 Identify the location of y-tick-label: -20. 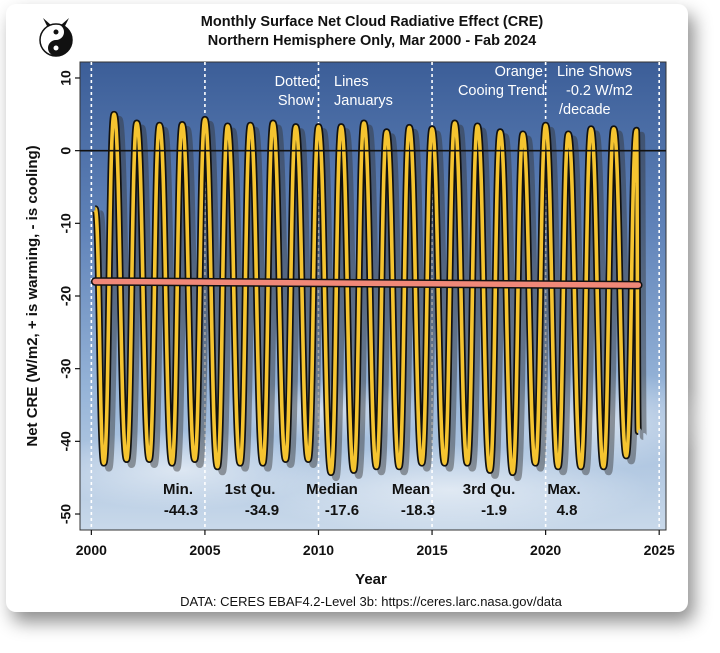
(66, 296).